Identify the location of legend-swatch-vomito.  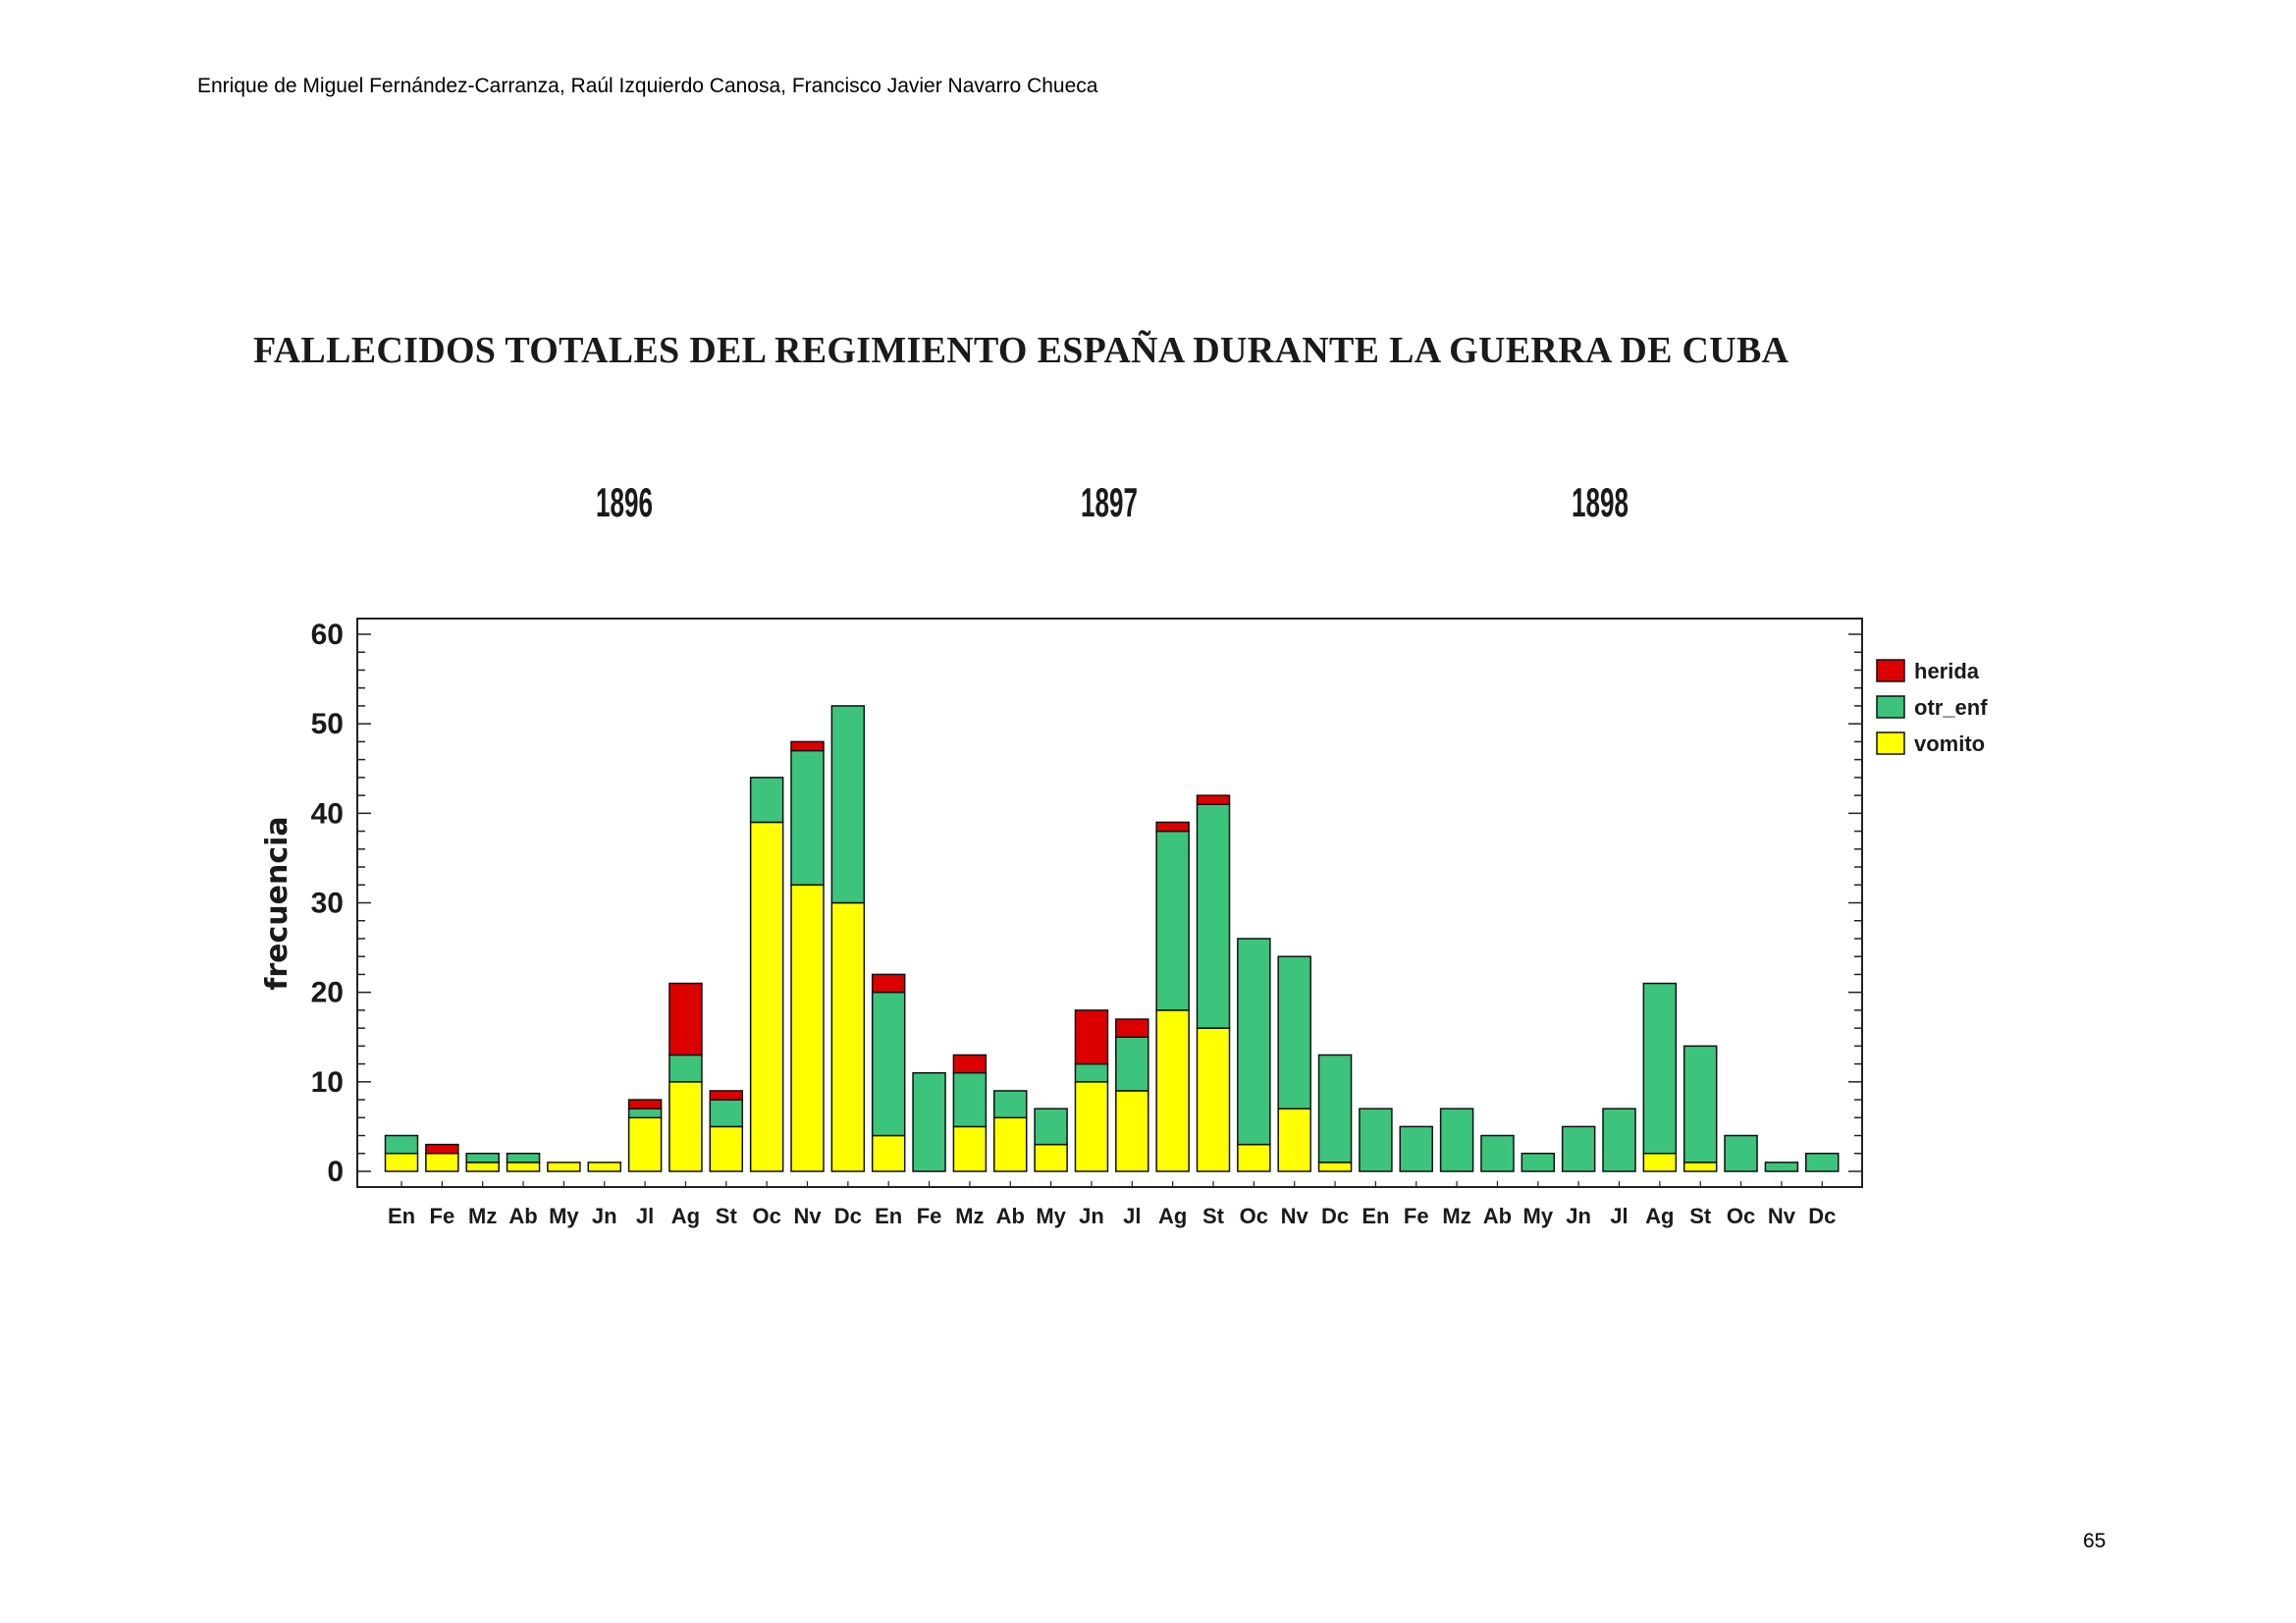
(1890, 743).